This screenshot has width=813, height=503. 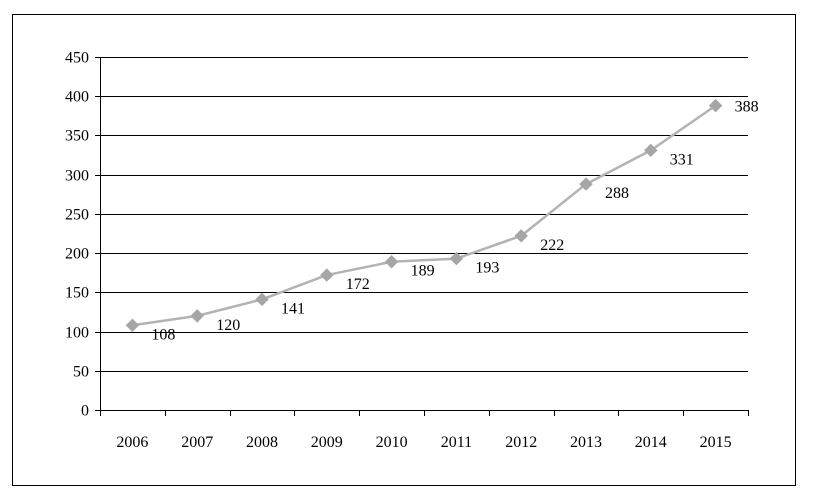 What do you see at coordinates (682, 159) in the screenshot?
I see `data-label: 331` at bounding box center [682, 159].